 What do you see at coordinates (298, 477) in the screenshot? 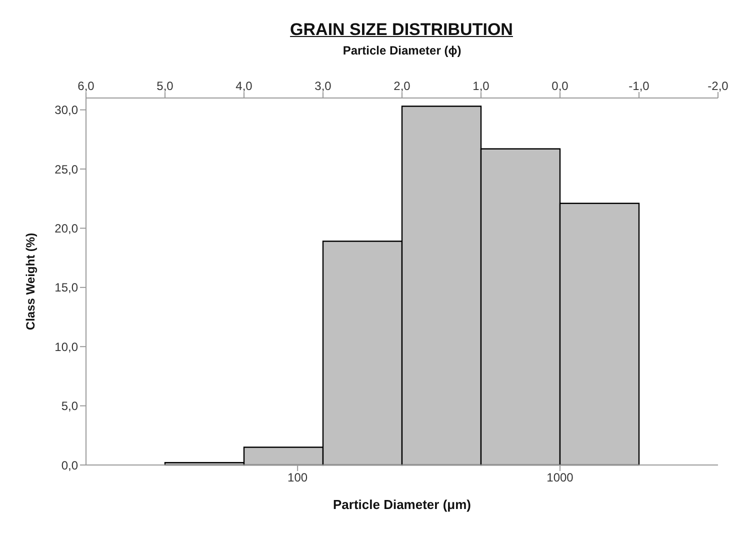
I see `x-tick-label: 100` at bounding box center [298, 477].